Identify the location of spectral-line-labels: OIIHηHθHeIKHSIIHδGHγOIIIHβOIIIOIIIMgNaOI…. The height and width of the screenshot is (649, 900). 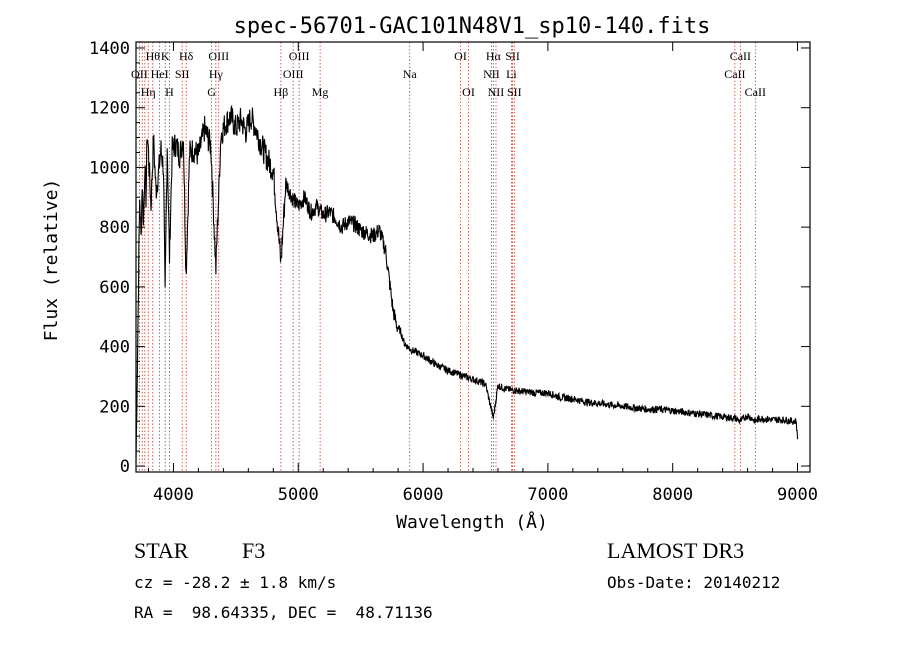
(448, 74).